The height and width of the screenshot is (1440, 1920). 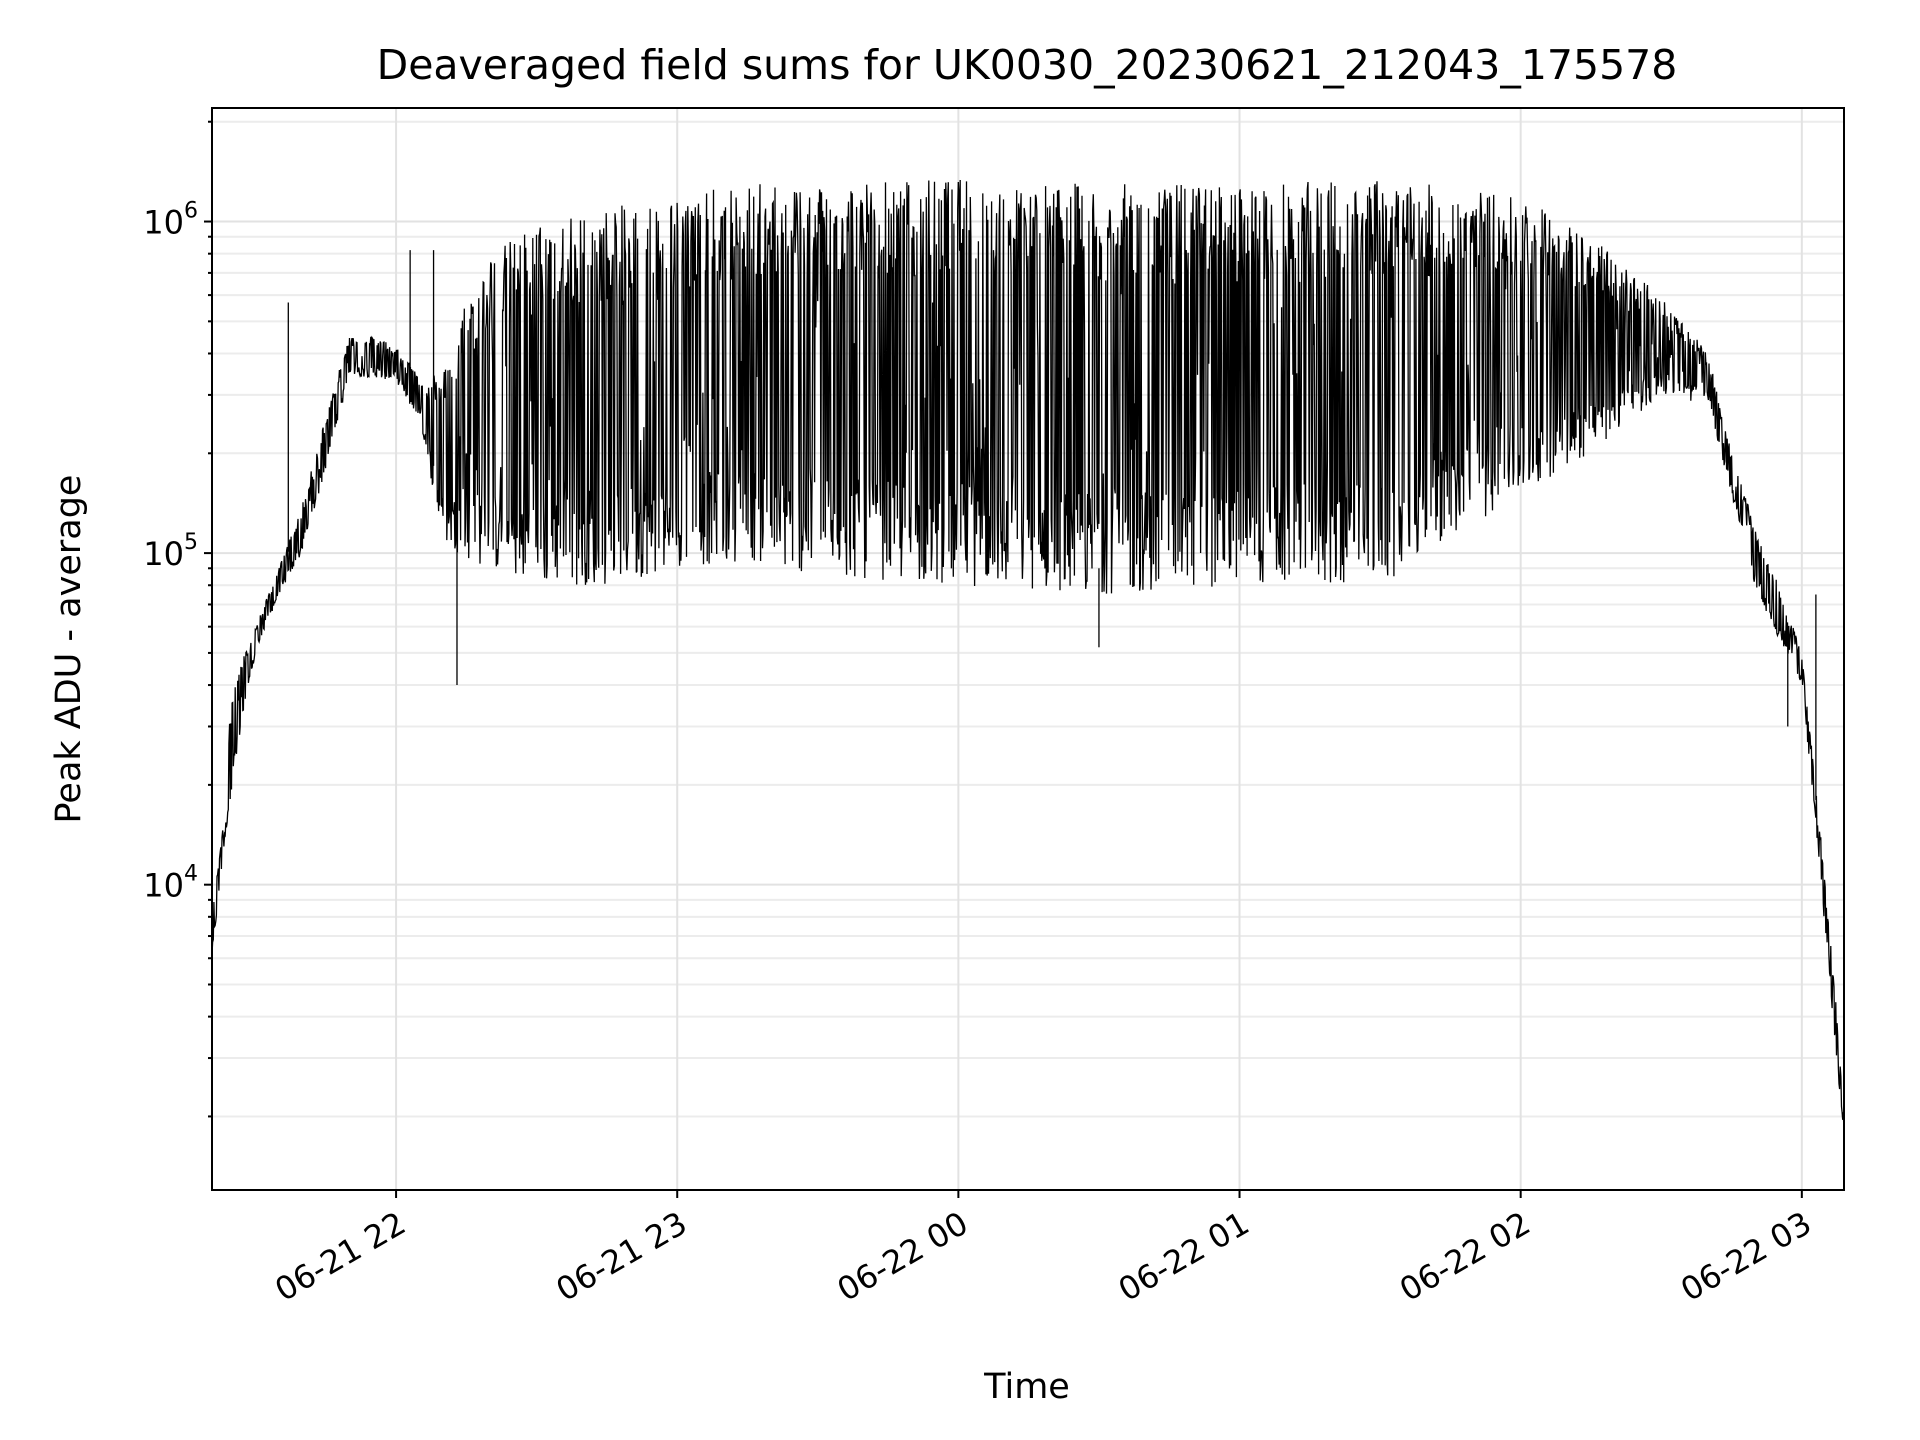 What do you see at coordinates (1026, 1387) in the screenshot?
I see `x-axis-label: Time` at bounding box center [1026, 1387].